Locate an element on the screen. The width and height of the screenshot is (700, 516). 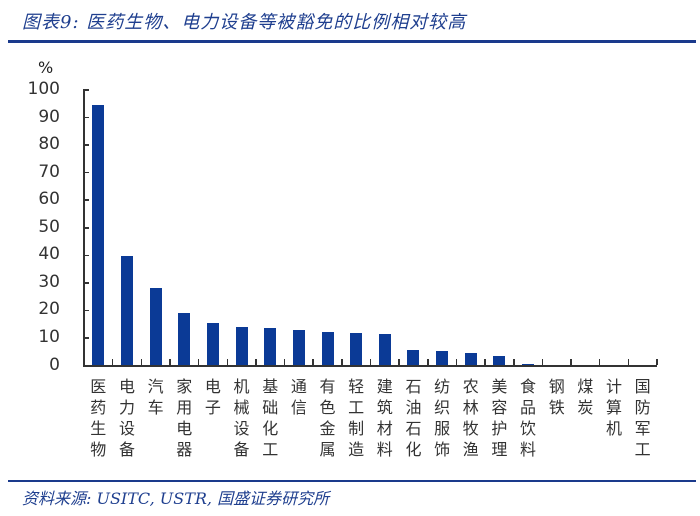
y-tick-label: 0 is located at coordinates (54, 364).